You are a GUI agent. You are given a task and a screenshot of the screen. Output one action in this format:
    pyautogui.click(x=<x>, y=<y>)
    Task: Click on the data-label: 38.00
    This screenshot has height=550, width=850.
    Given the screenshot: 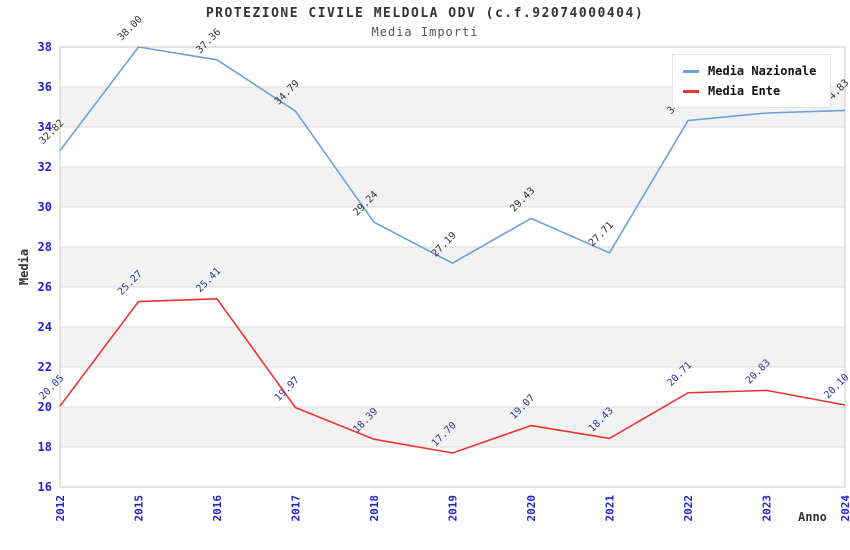 What is the action you would take?
    pyautogui.click(x=130, y=28)
    